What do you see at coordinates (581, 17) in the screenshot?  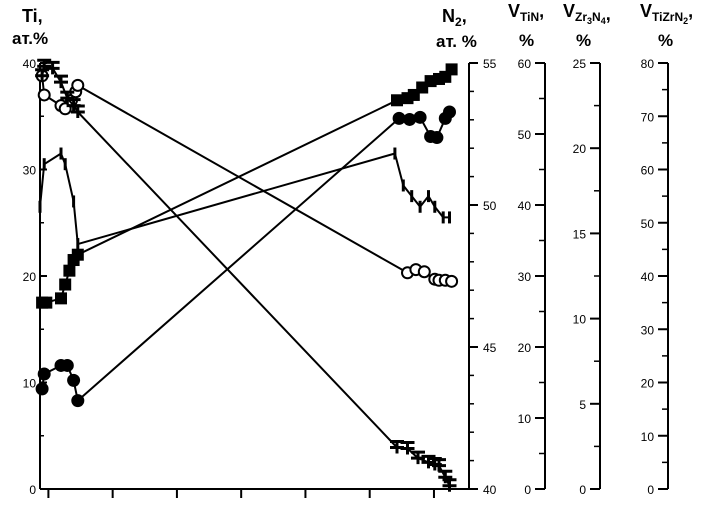 I see `vzr3n4-axis-label-part: Zr` at bounding box center [581, 17].